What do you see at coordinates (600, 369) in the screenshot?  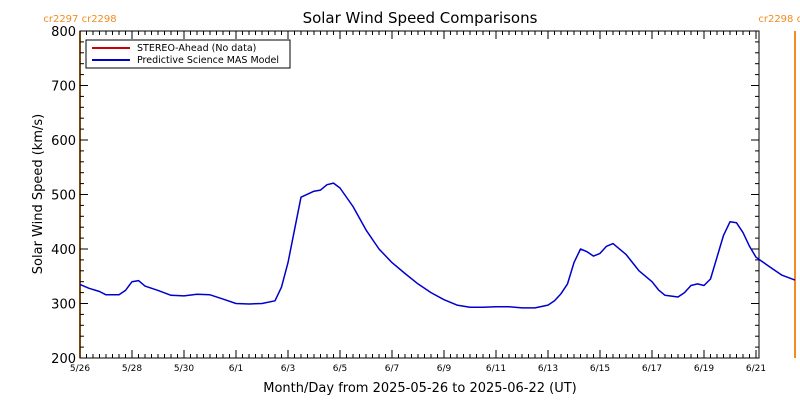 I see `x-tick-label: 6/15` at bounding box center [600, 369].